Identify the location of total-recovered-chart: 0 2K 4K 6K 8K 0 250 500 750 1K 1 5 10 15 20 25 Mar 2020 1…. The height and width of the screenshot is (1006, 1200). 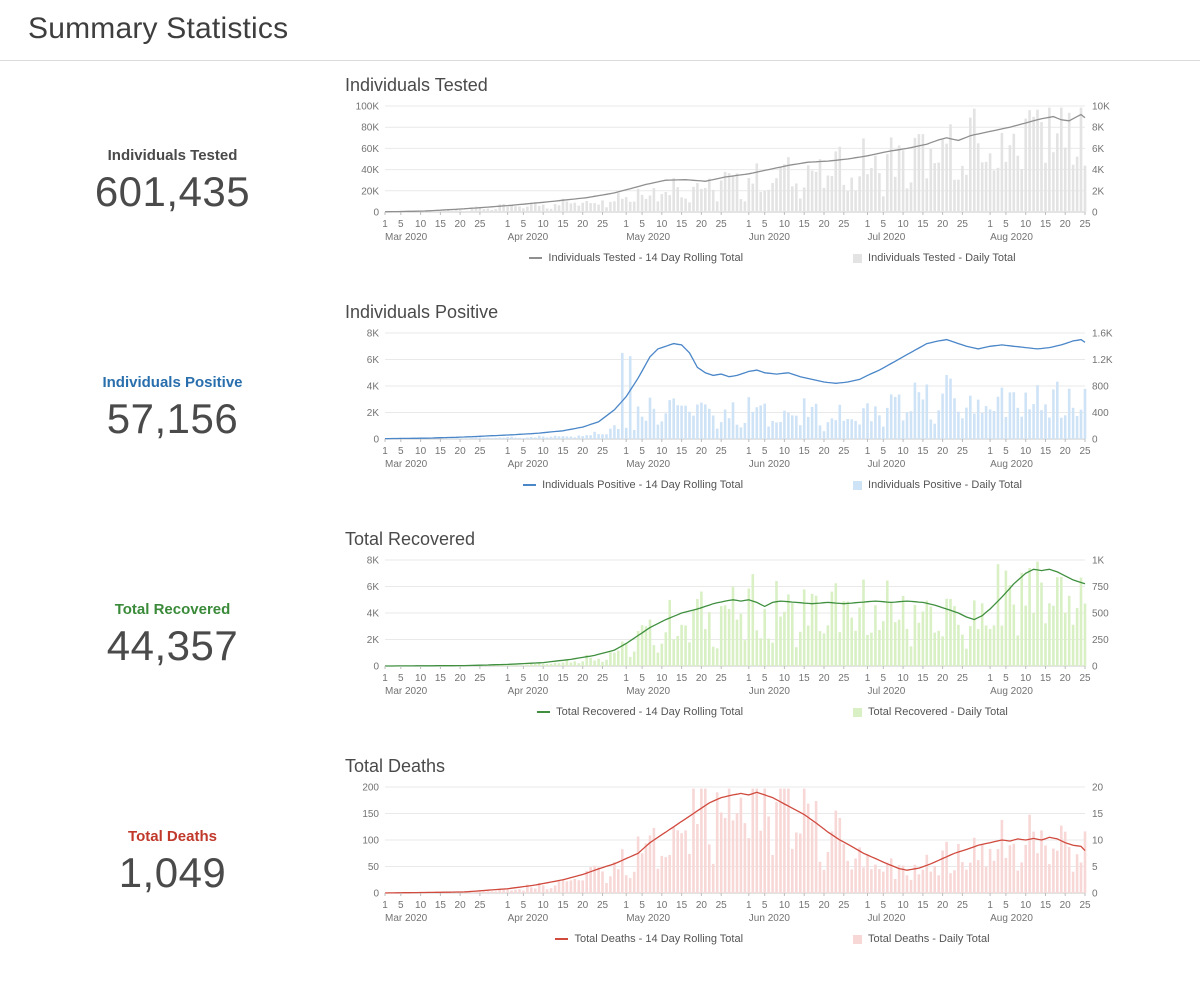
(772, 626).